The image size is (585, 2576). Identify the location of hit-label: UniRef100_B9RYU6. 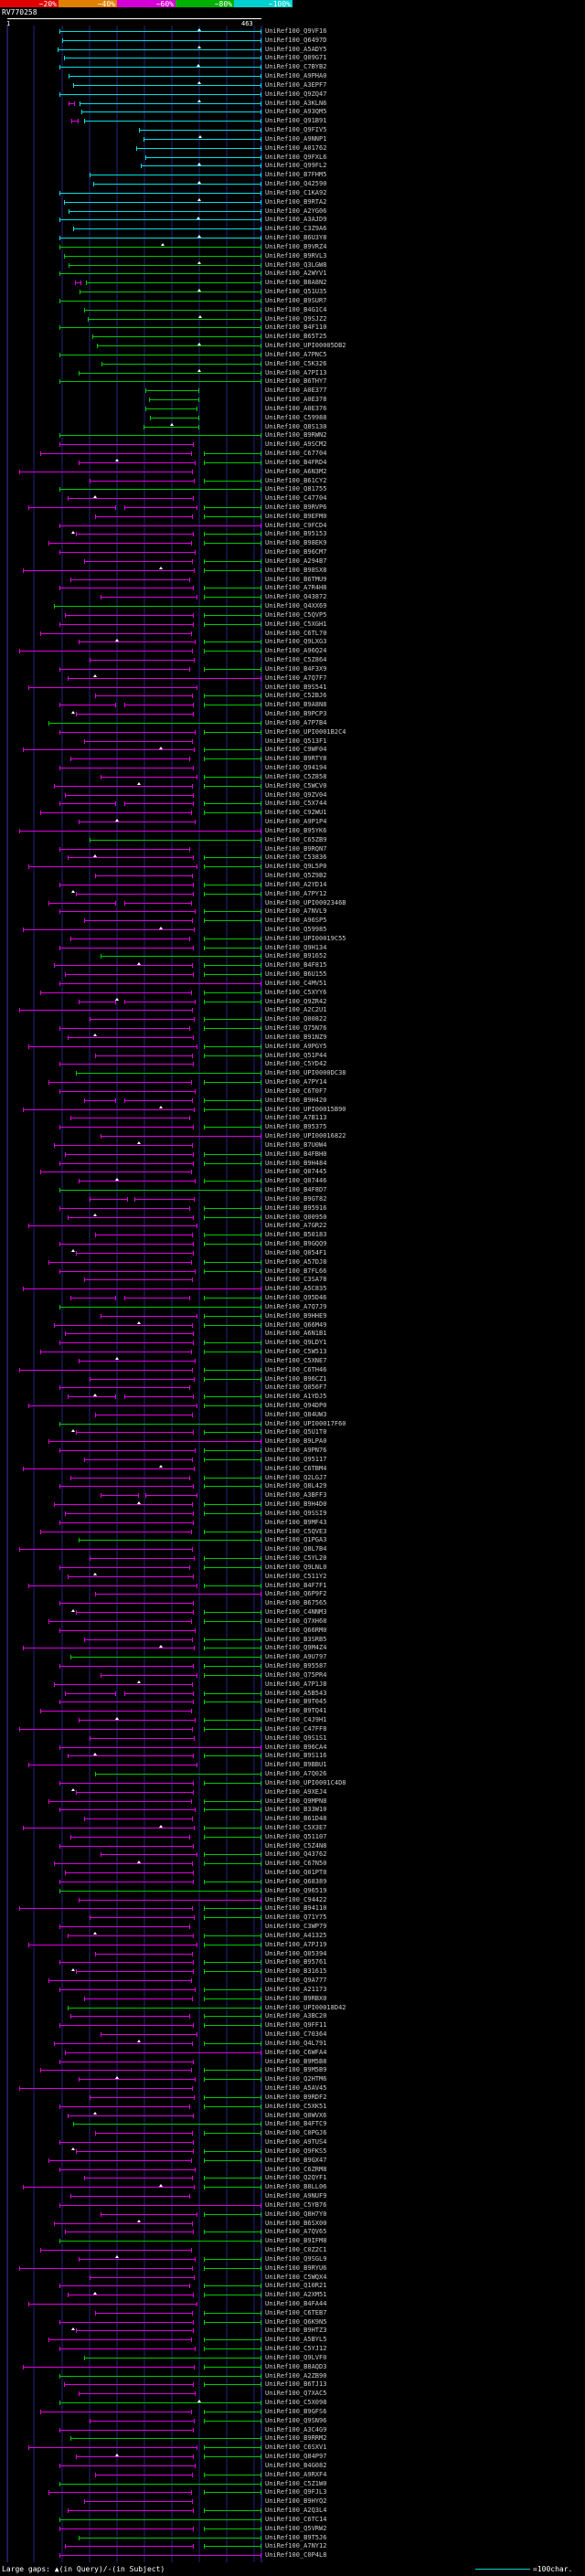
(296, 2267).